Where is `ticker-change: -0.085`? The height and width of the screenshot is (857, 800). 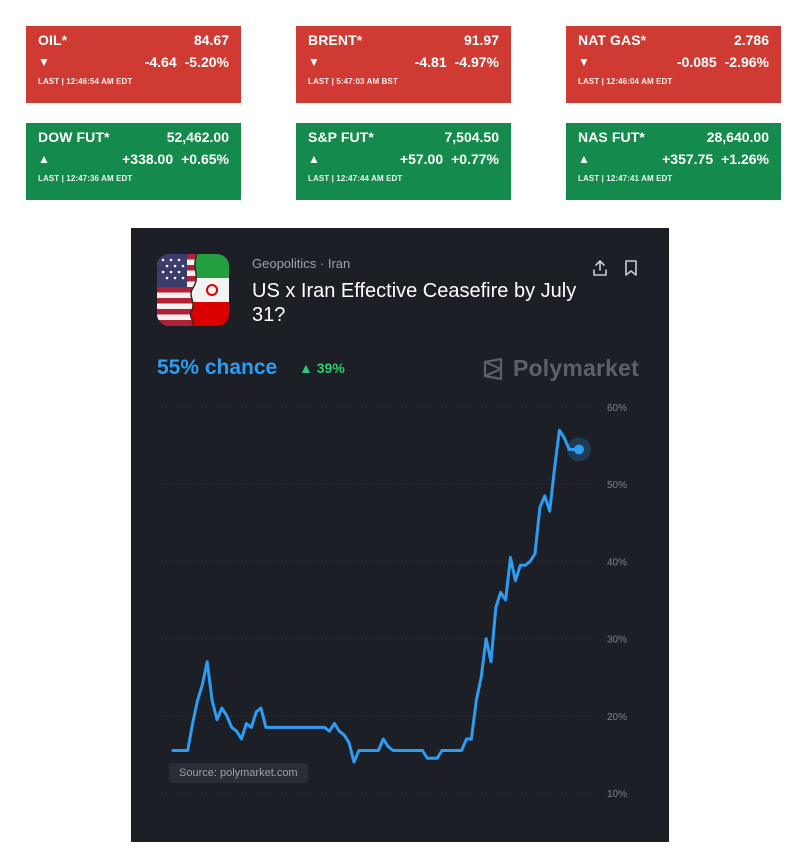 ticker-change: -0.085 is located at coordinates (696, 62).